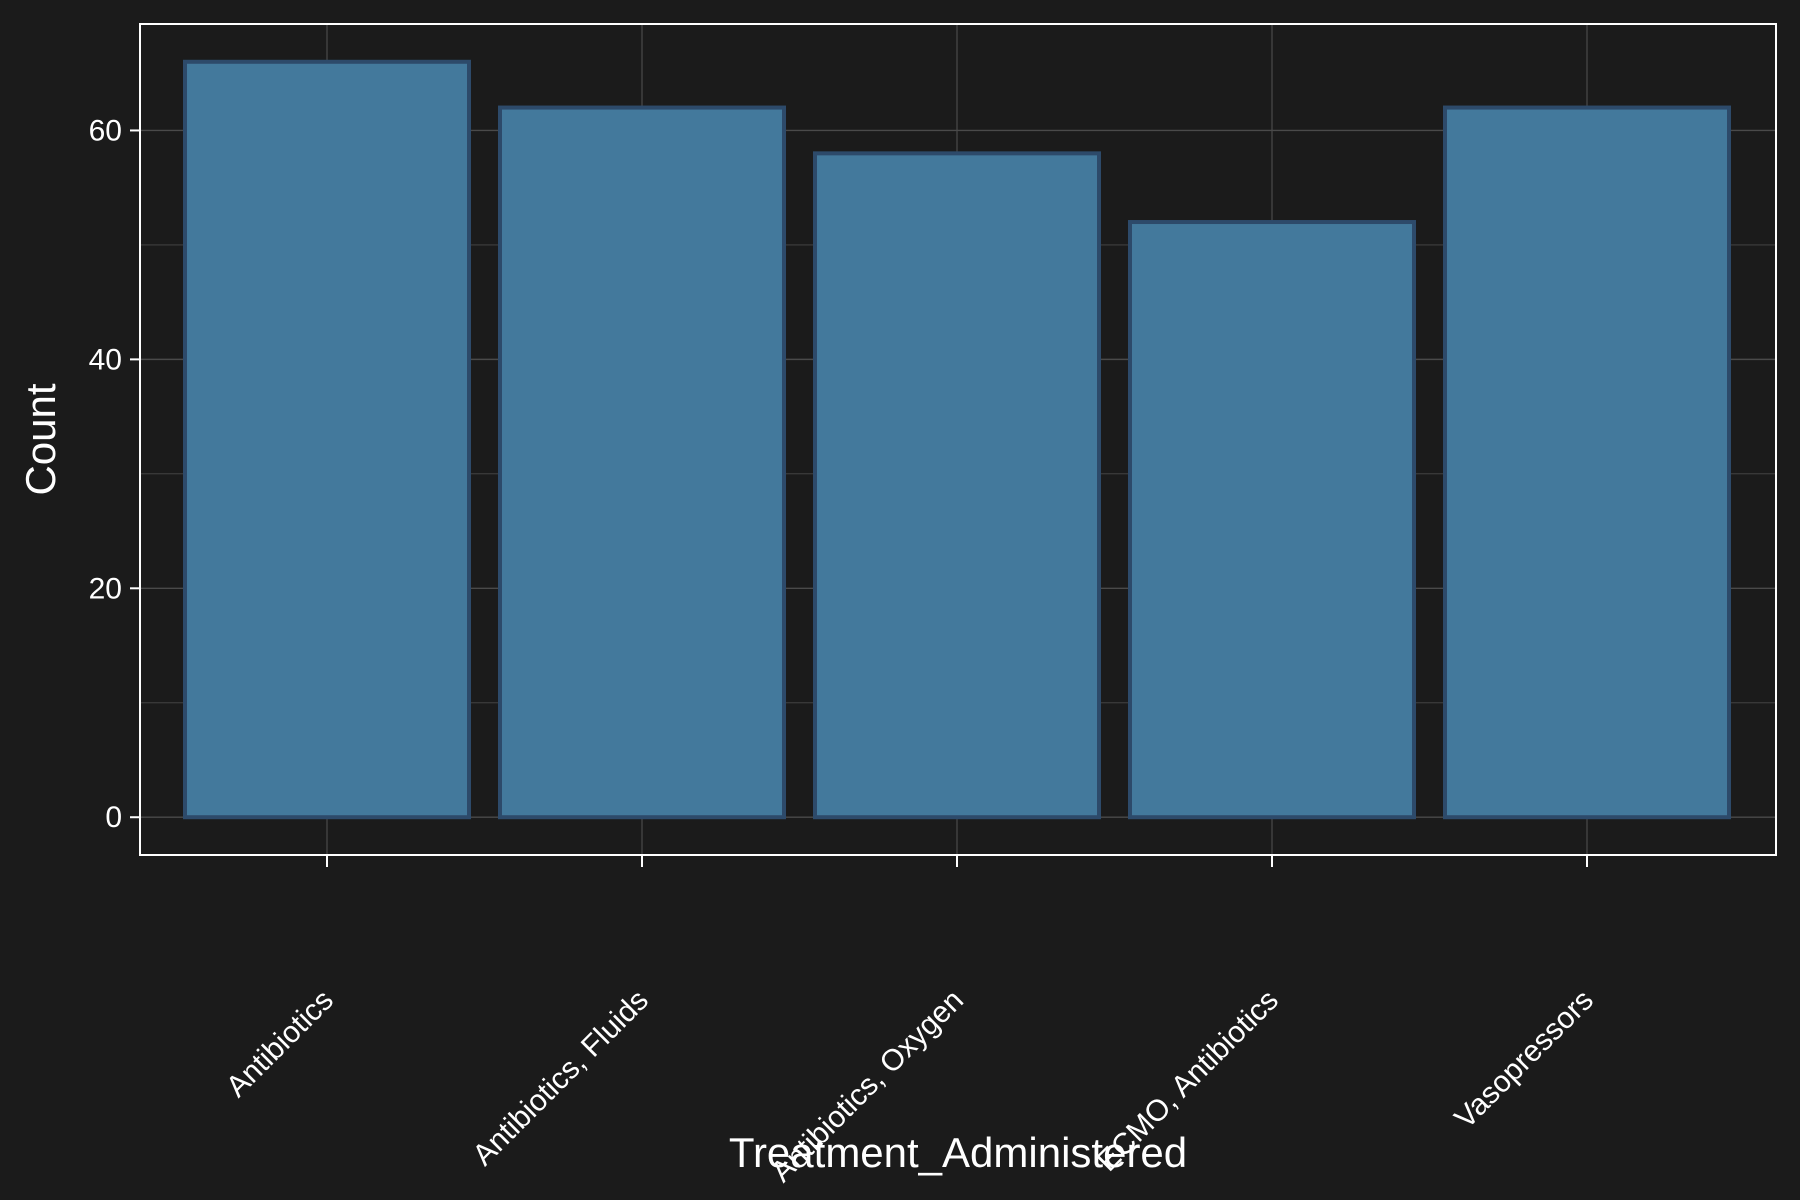  I want to click on bar-antibiotics, so click(327, 439).